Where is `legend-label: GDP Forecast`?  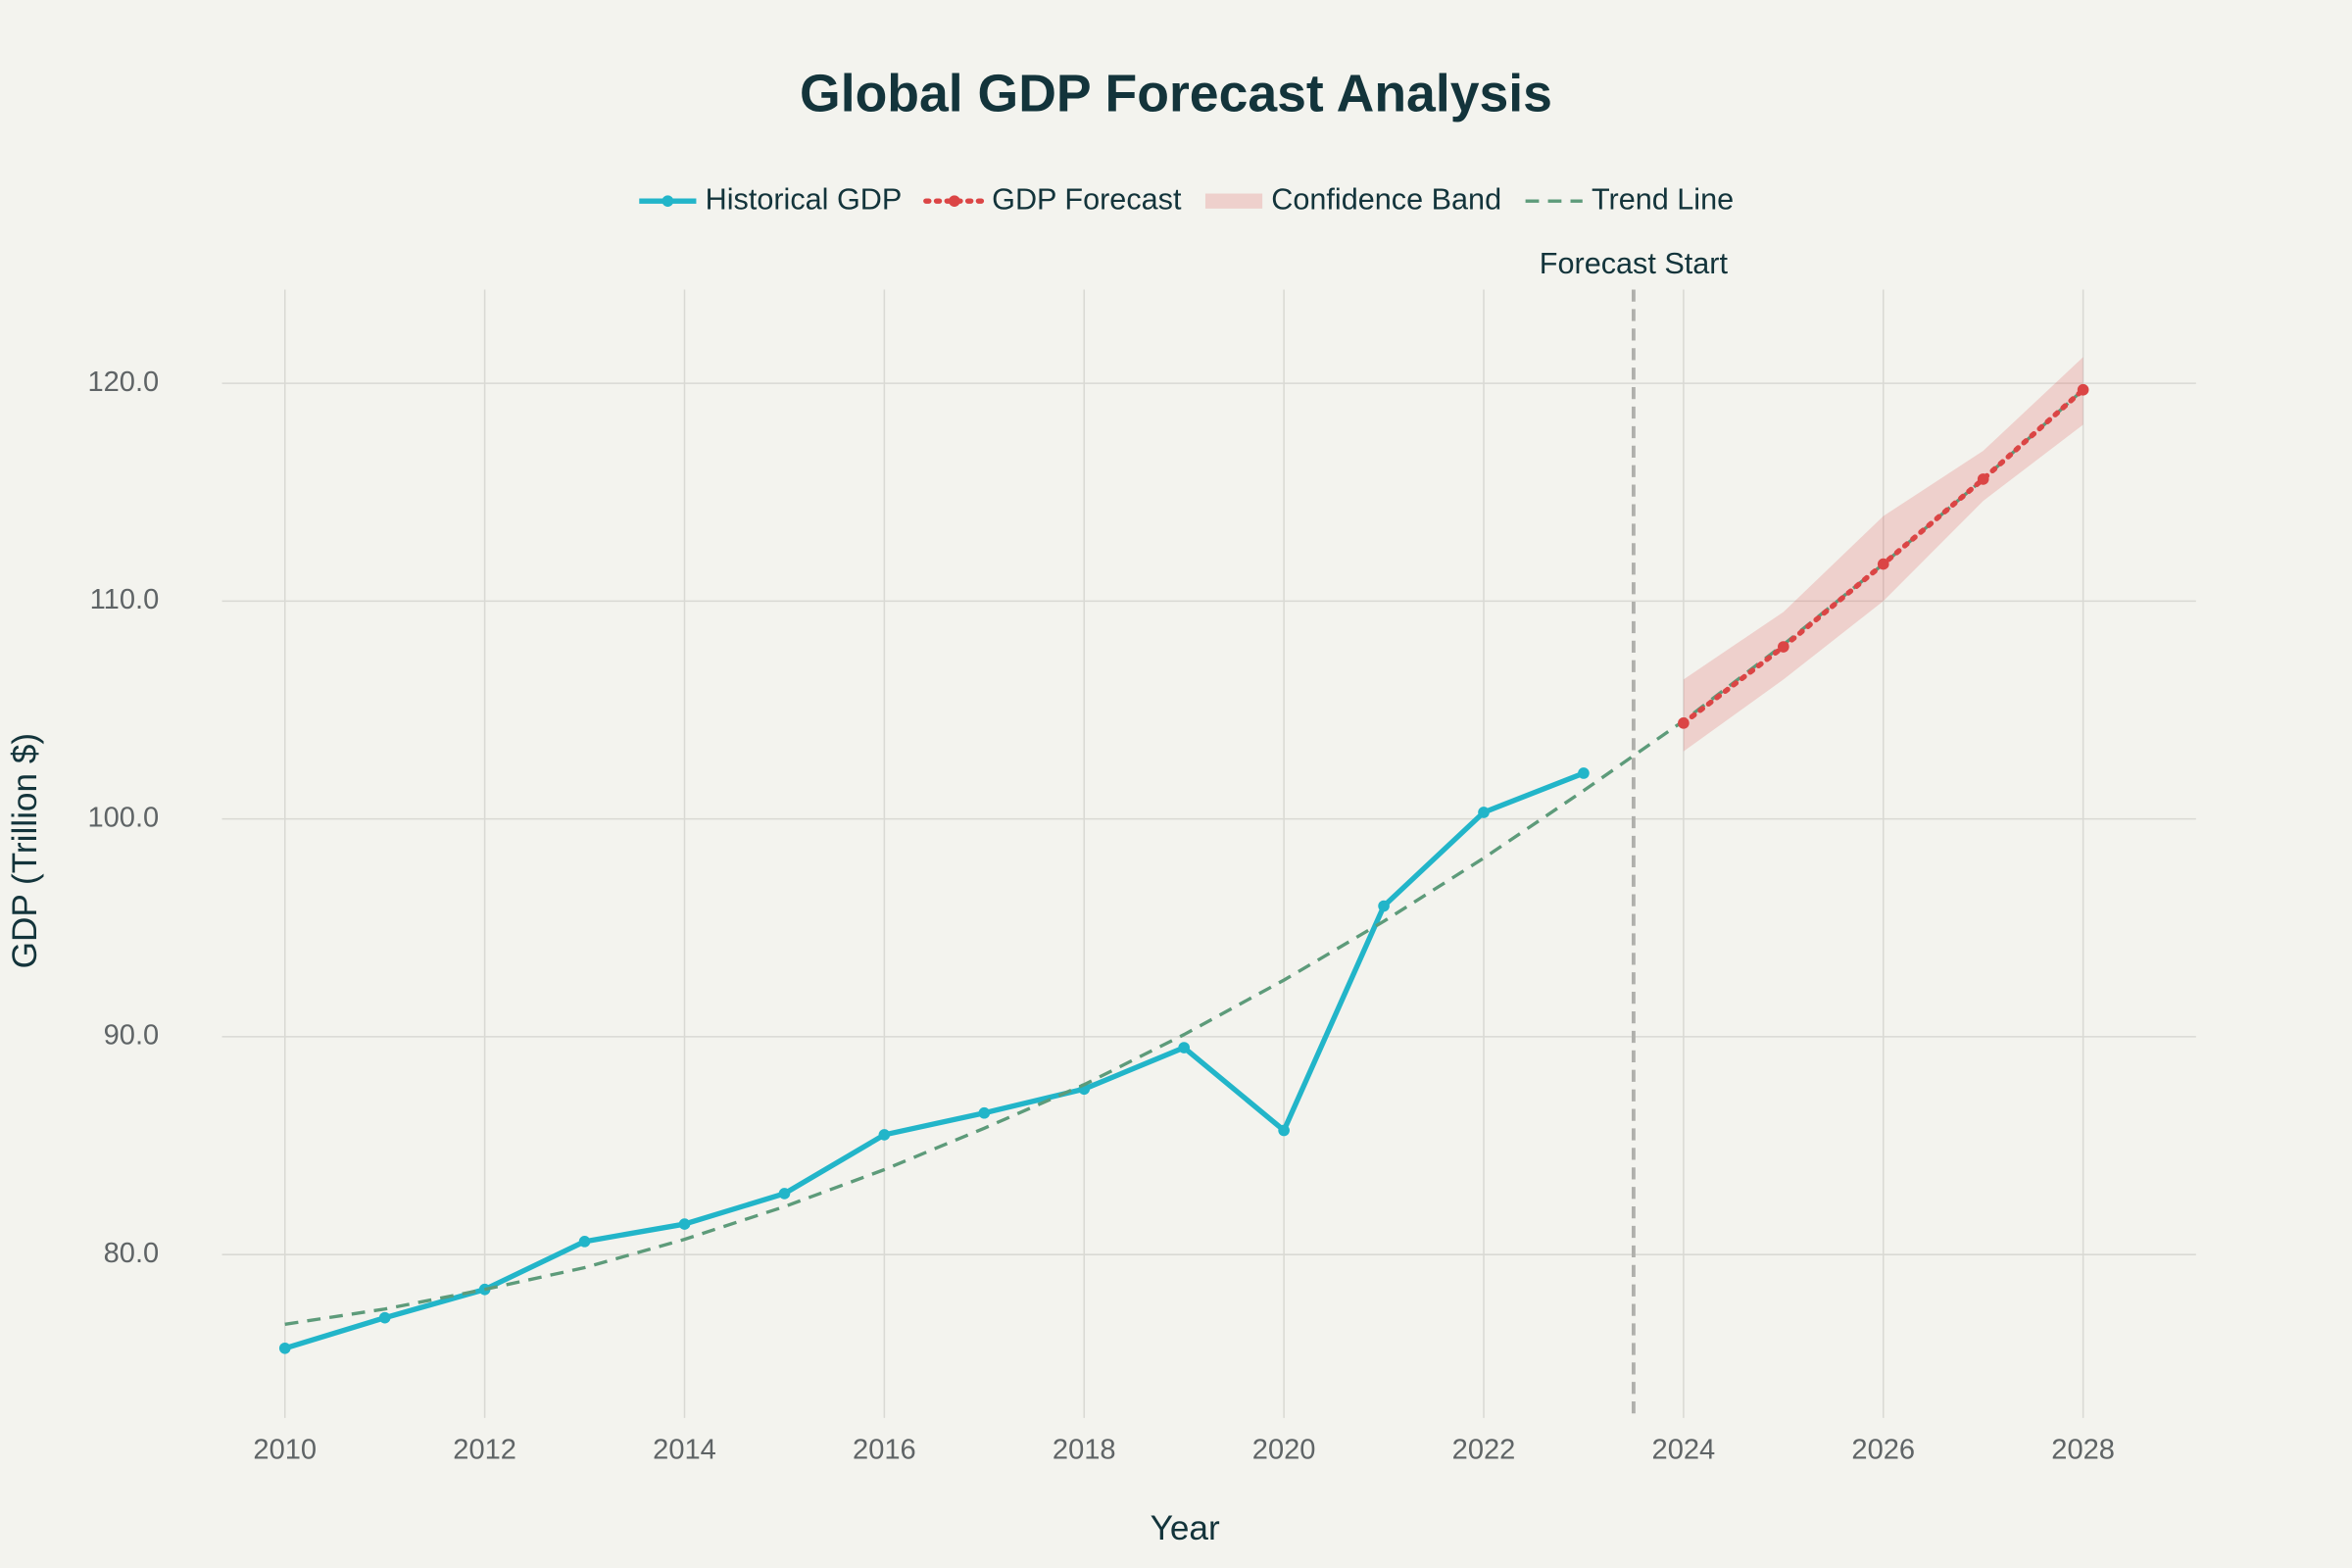
legend-label: GDP Forecast is located at coordinates (1087, 199).